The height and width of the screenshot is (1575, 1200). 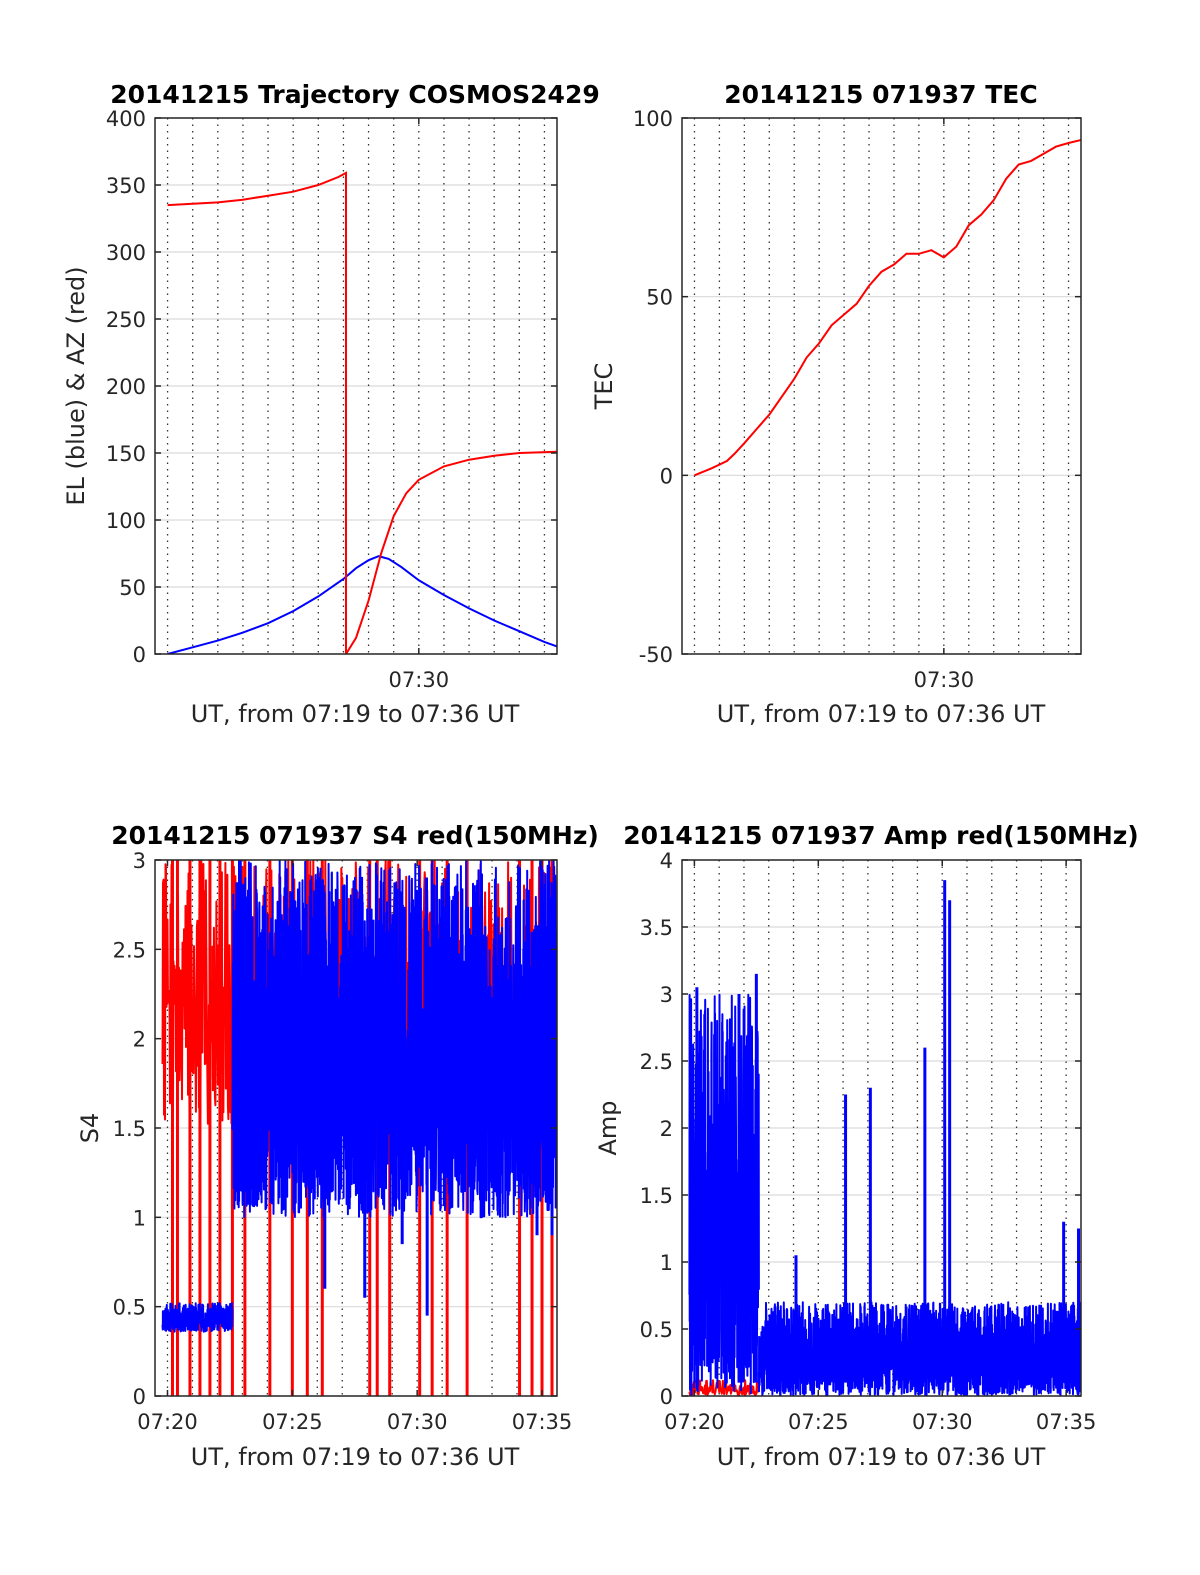 I want to click on y-tick-label: 400, so click(x=126, y=119).